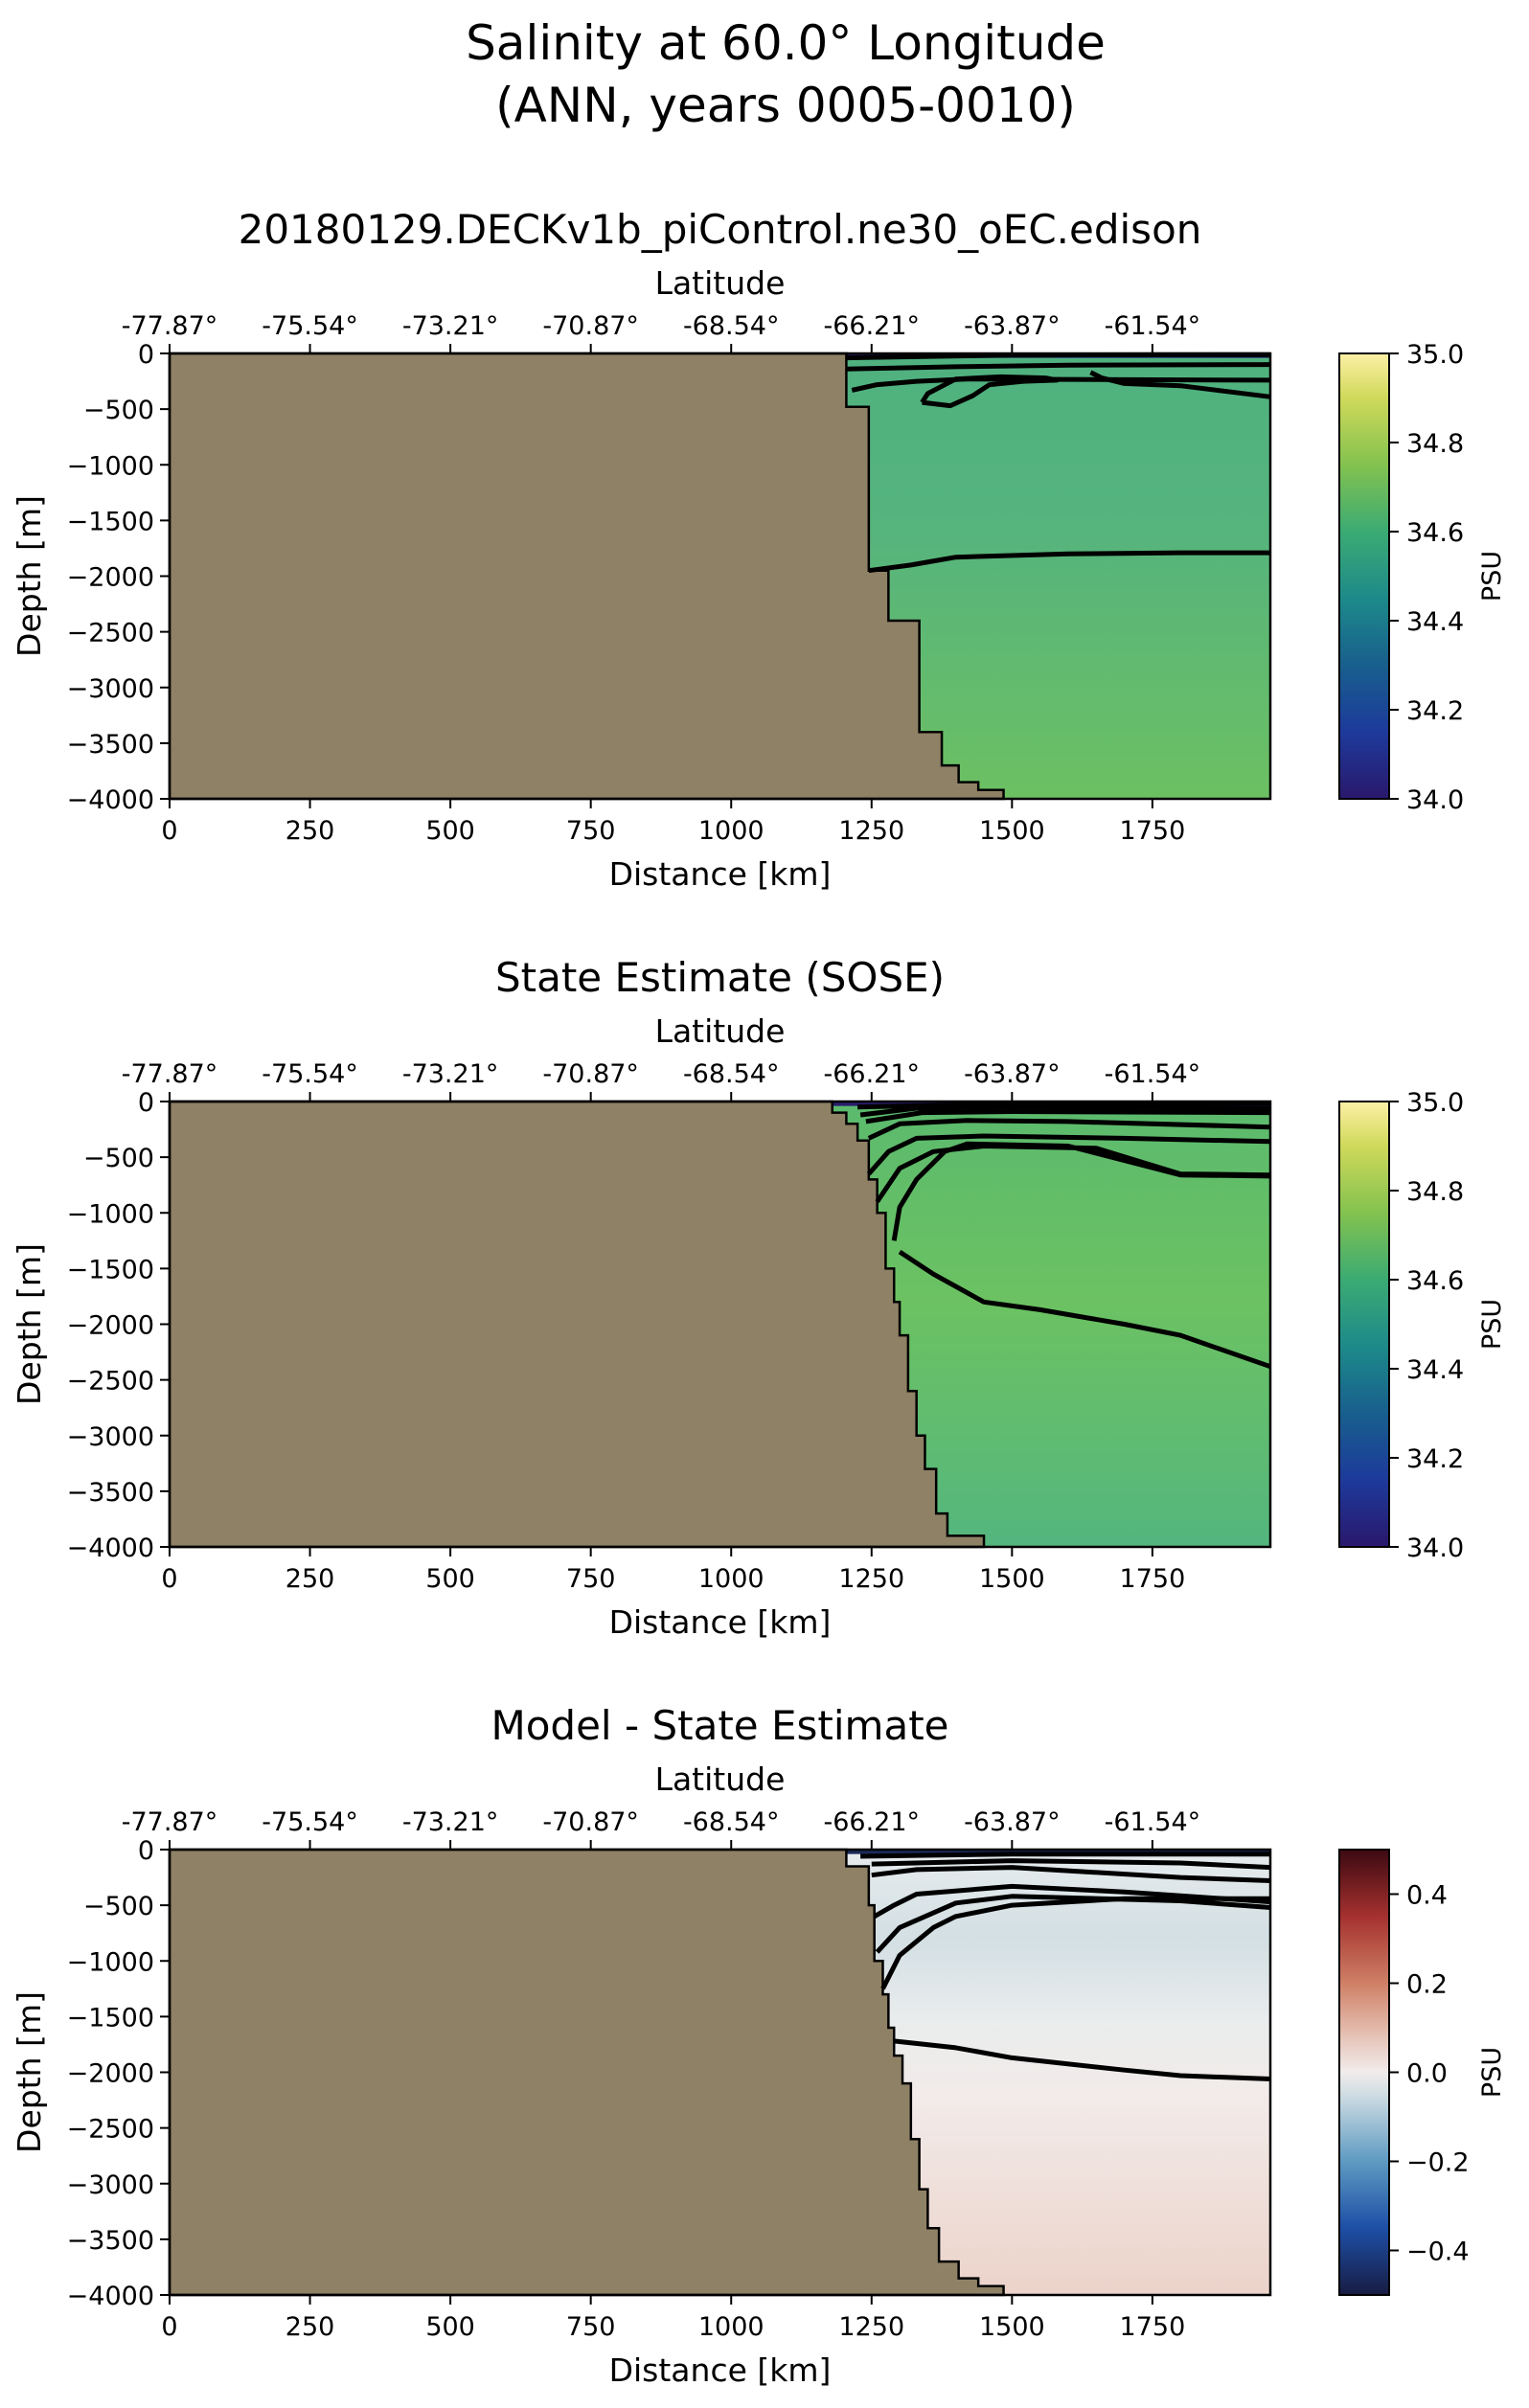 This screenshot has height=2408, width=1529. I want to click on colorbar-tick-label: 35.0, so click(1435, 1103).